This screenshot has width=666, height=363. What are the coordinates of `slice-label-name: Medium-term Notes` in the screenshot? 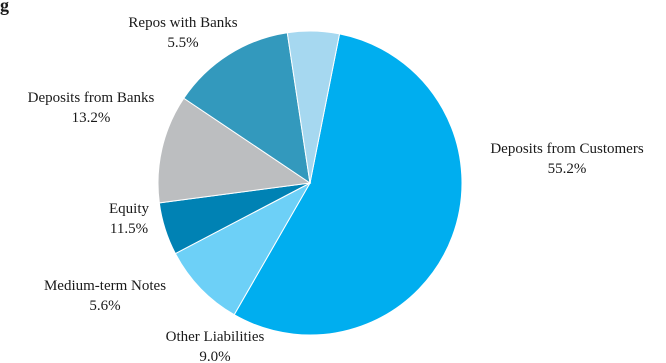 It's located at (105, 286).